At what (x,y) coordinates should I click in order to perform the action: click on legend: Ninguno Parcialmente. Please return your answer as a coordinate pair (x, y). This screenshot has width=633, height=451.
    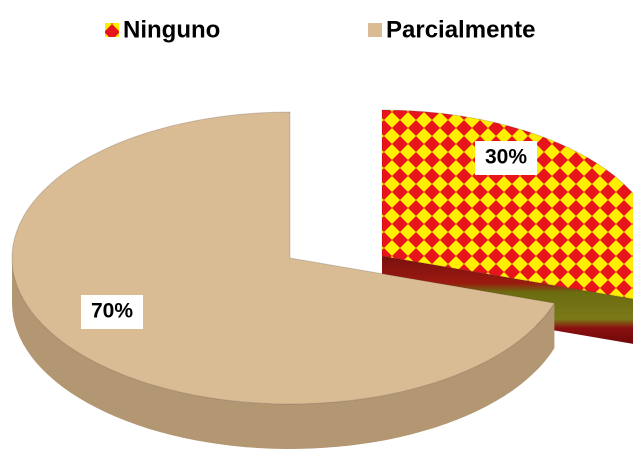
    Looking at the image, I should click on (320, 29).